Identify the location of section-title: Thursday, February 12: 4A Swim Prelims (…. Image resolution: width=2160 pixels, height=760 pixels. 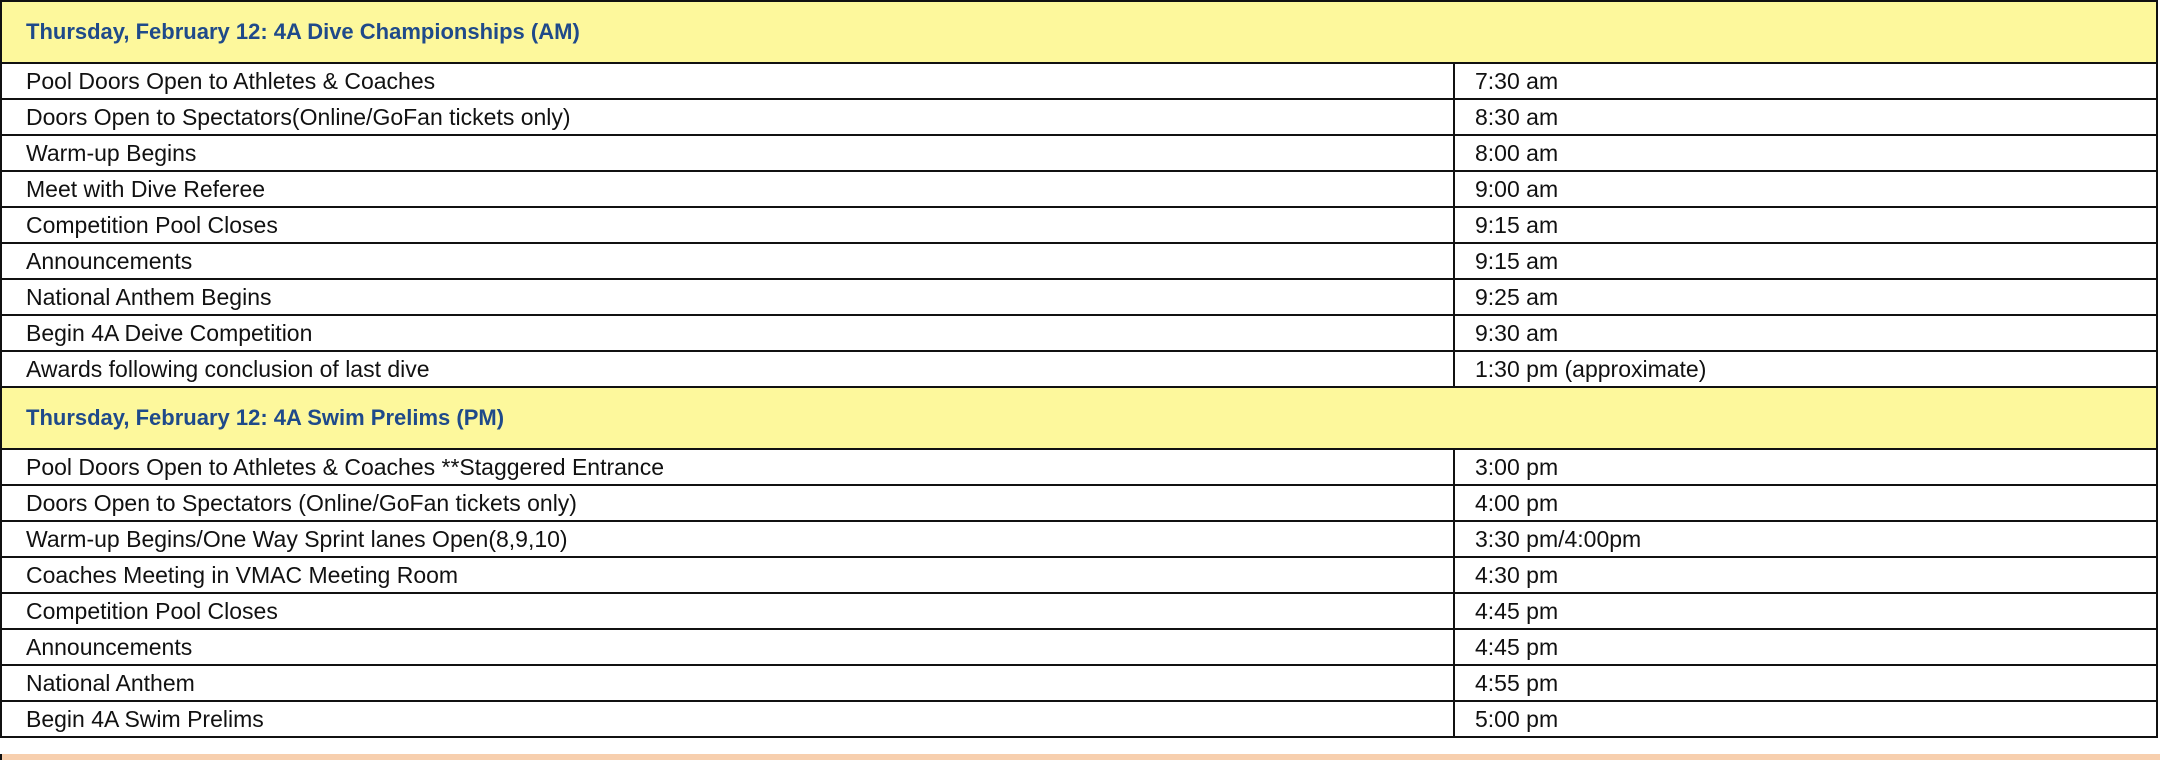
(1079, 418).